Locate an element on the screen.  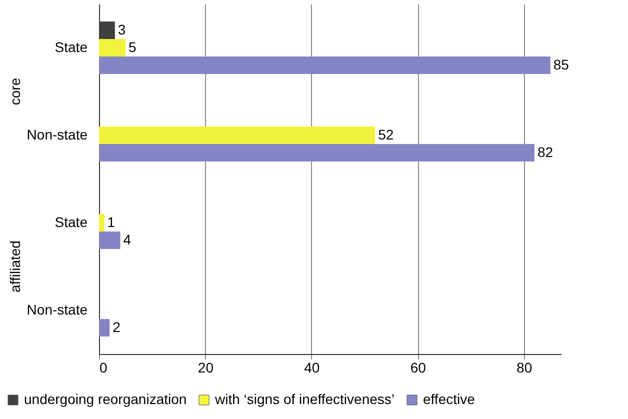
text: affiliated is located at coordinates (15, 266).